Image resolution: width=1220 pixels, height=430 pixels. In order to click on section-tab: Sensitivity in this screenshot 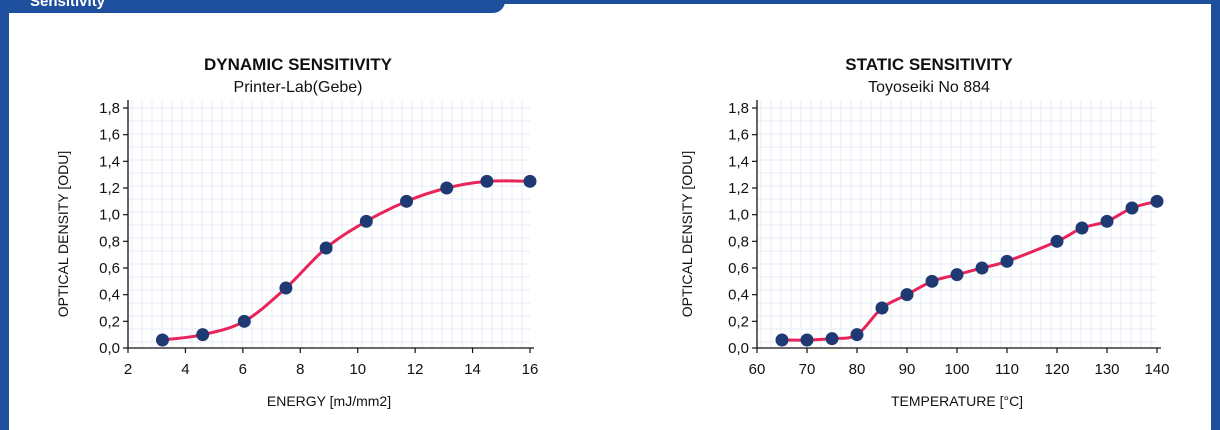, I will do `click(252, 6)`.